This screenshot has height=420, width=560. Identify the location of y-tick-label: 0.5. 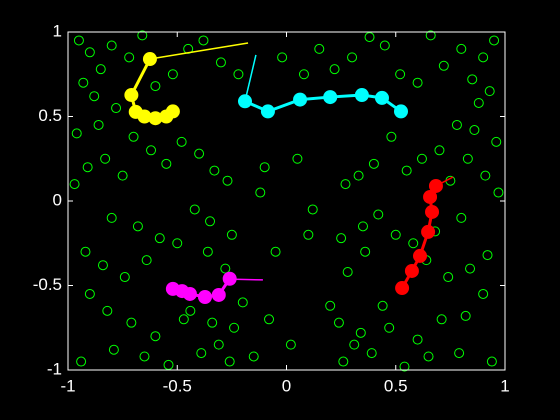
(50, 115).